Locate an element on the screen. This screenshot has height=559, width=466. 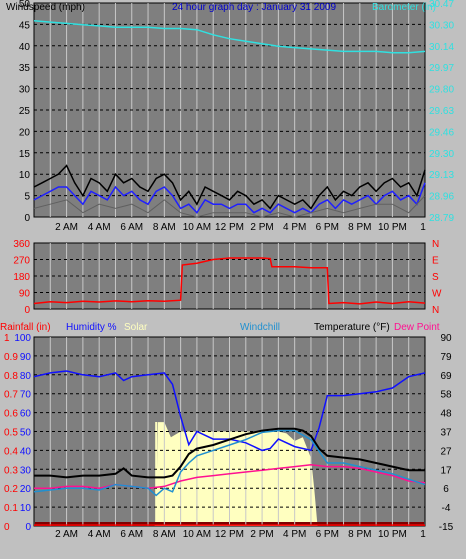
temperature-tick: 6 is located at coordinates (446, 489).